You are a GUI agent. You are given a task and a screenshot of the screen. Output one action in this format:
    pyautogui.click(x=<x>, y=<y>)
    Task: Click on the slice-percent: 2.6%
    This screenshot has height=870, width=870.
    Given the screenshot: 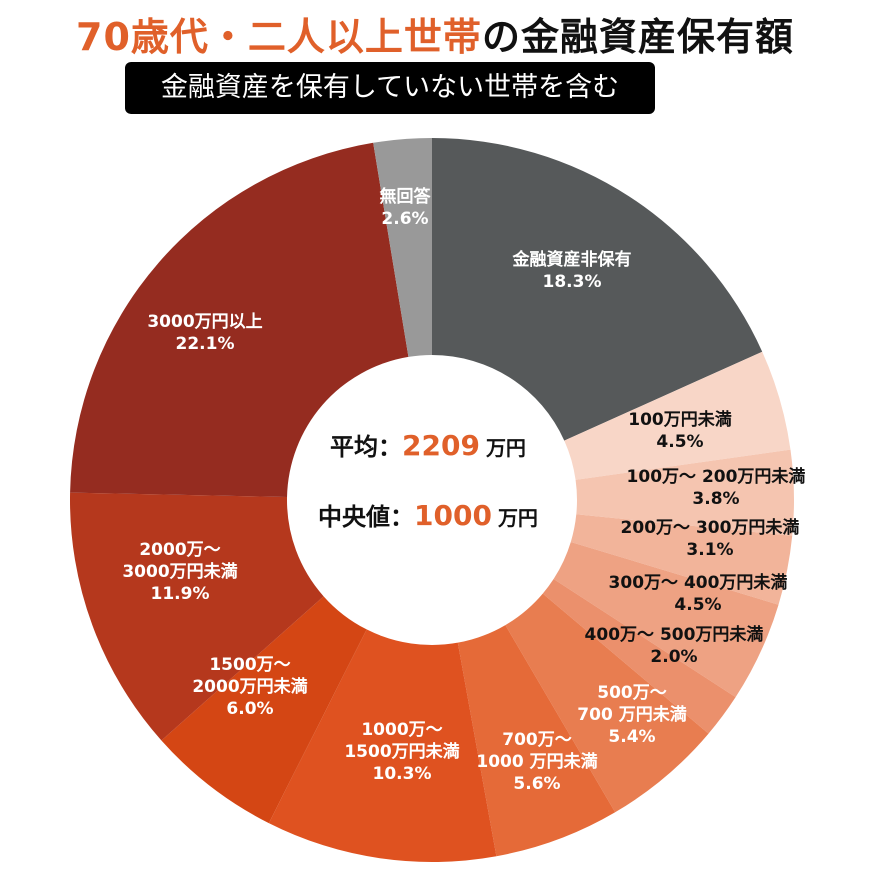 What is the action you would take?
    pyautogui.click(x=404, y=219)
    